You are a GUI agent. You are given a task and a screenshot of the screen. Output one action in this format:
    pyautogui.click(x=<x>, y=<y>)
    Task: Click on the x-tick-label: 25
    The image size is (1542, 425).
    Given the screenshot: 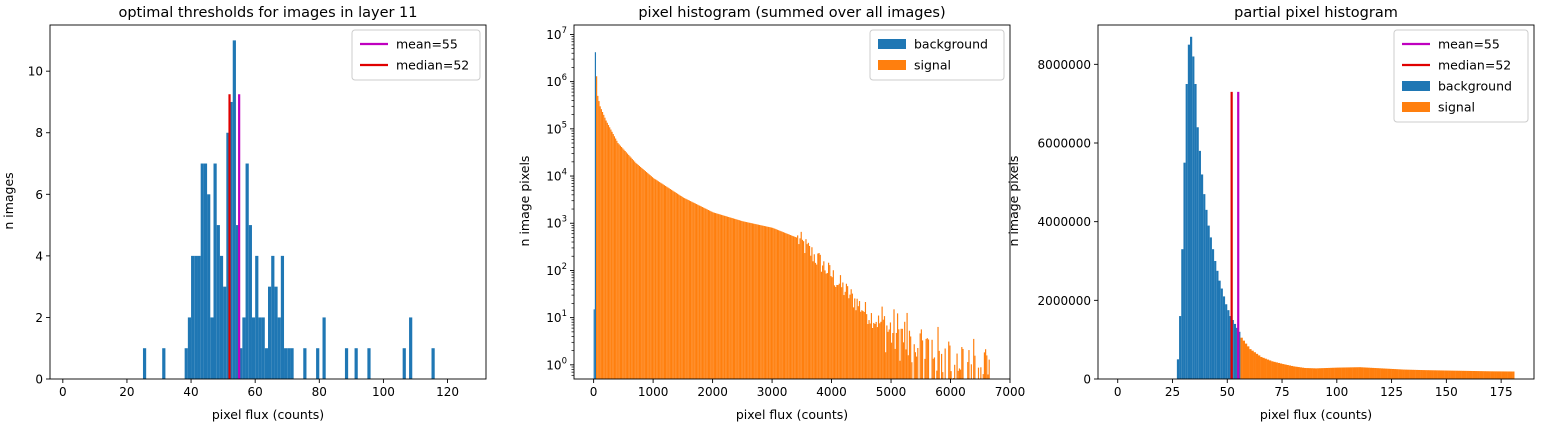 What is the action you would take?
    pyautogui.click(x=1172, y=392)
    